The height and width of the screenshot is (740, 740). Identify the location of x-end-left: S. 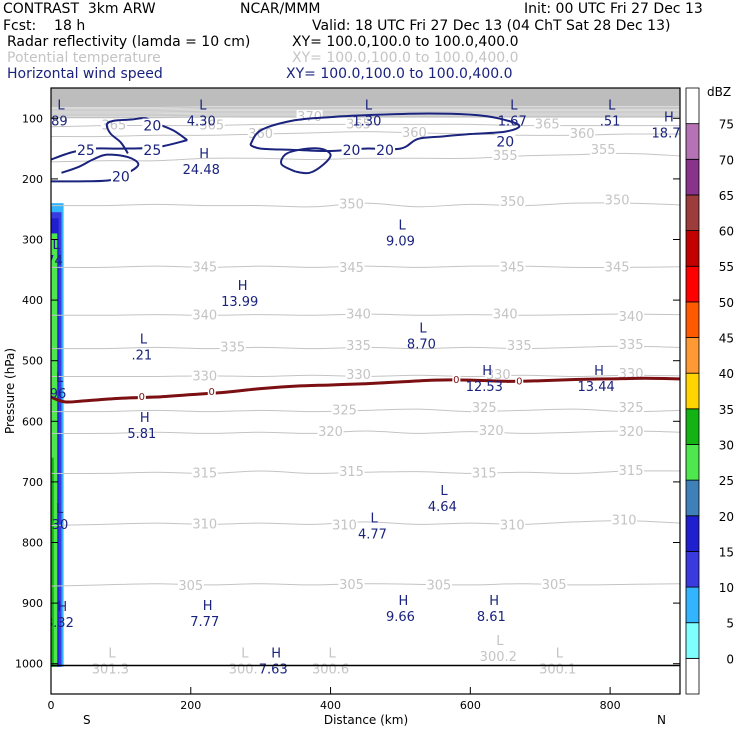
(87, 720).